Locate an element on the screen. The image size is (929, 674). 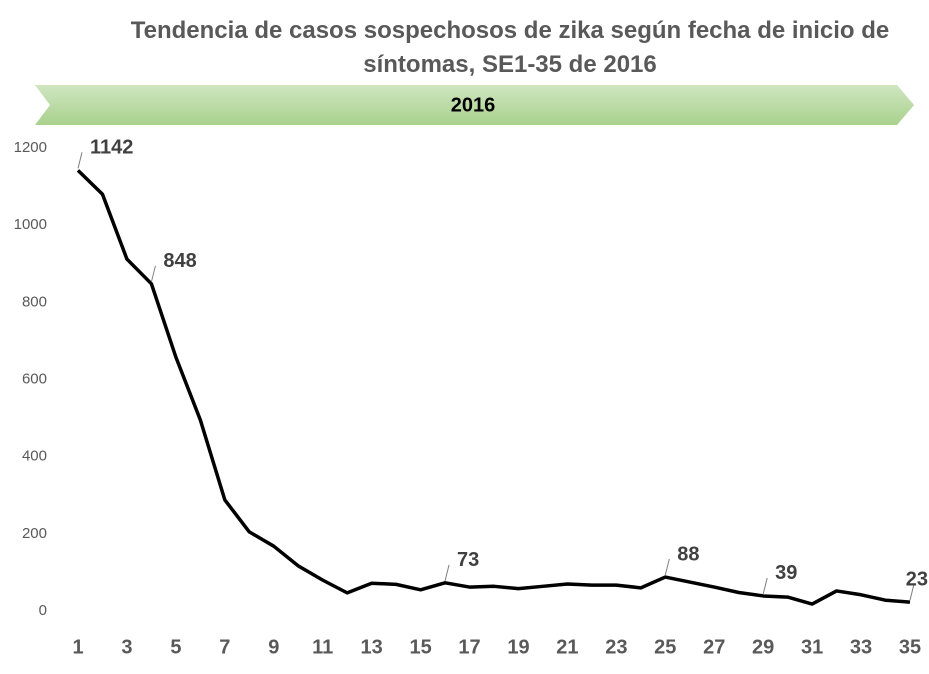
banner-shine is located at coordinates (474, 105).